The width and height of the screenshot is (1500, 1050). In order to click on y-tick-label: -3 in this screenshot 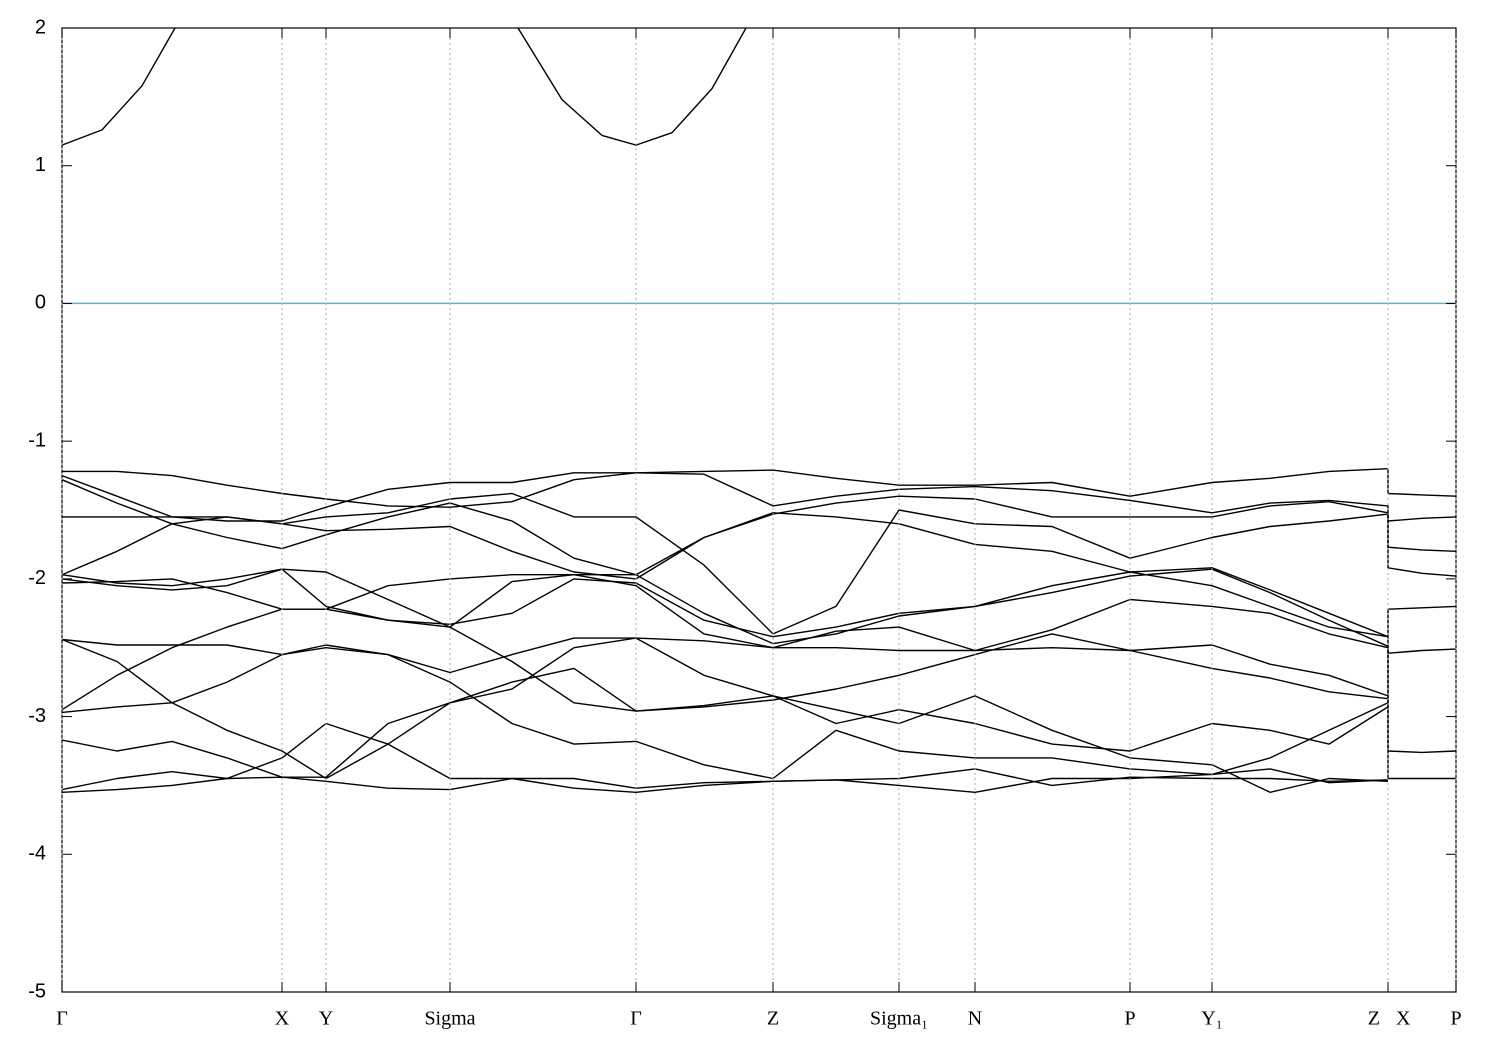, I will do `click(37, 716)`.